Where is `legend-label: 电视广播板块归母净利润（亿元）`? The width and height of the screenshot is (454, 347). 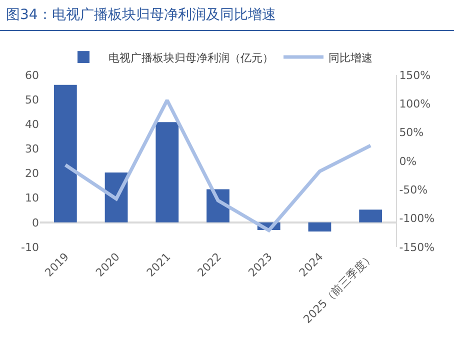 legend-label: 电视广播板块归母净利润（亿元） is located at coordinates (191, 57).